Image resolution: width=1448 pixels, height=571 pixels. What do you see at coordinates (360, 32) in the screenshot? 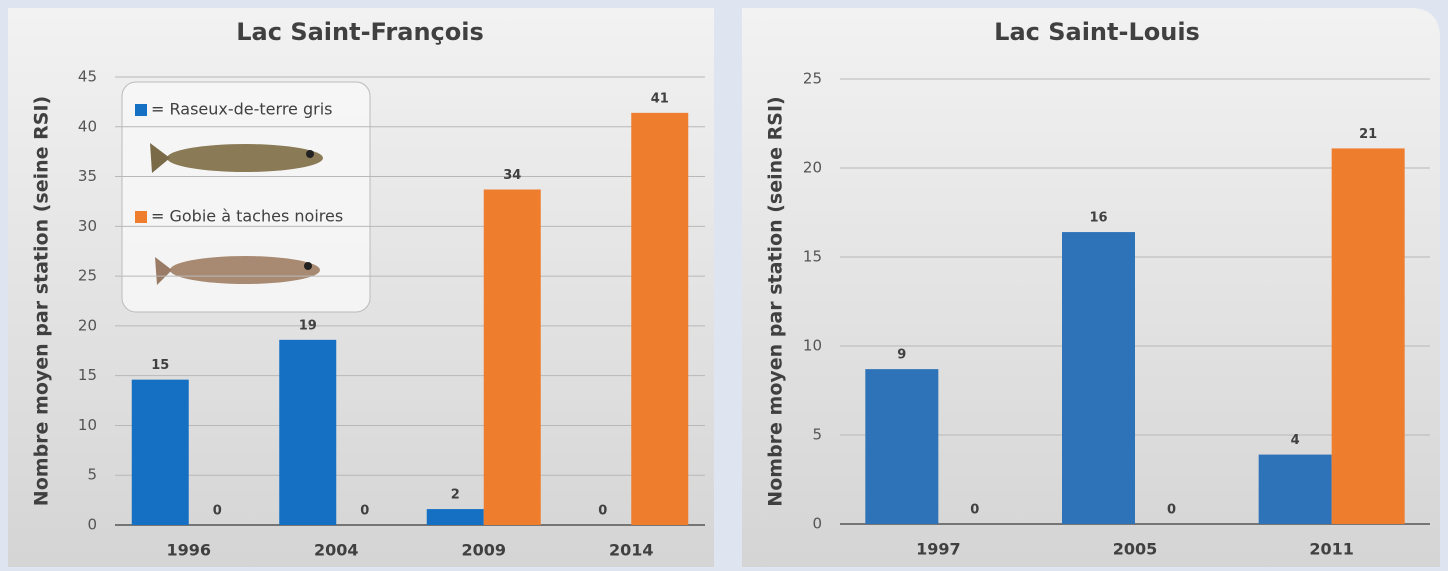
I see `chart-title: Lac Saint-François` at bounding box center [360, 32].